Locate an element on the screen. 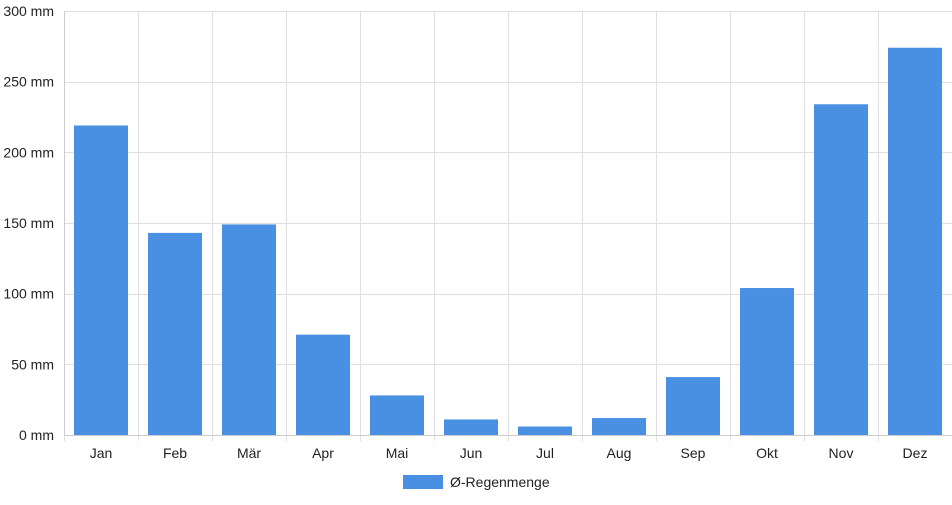 This screenshot has height=505, width=952. x-tick-label: Apr is located at coordinates (323, 453).